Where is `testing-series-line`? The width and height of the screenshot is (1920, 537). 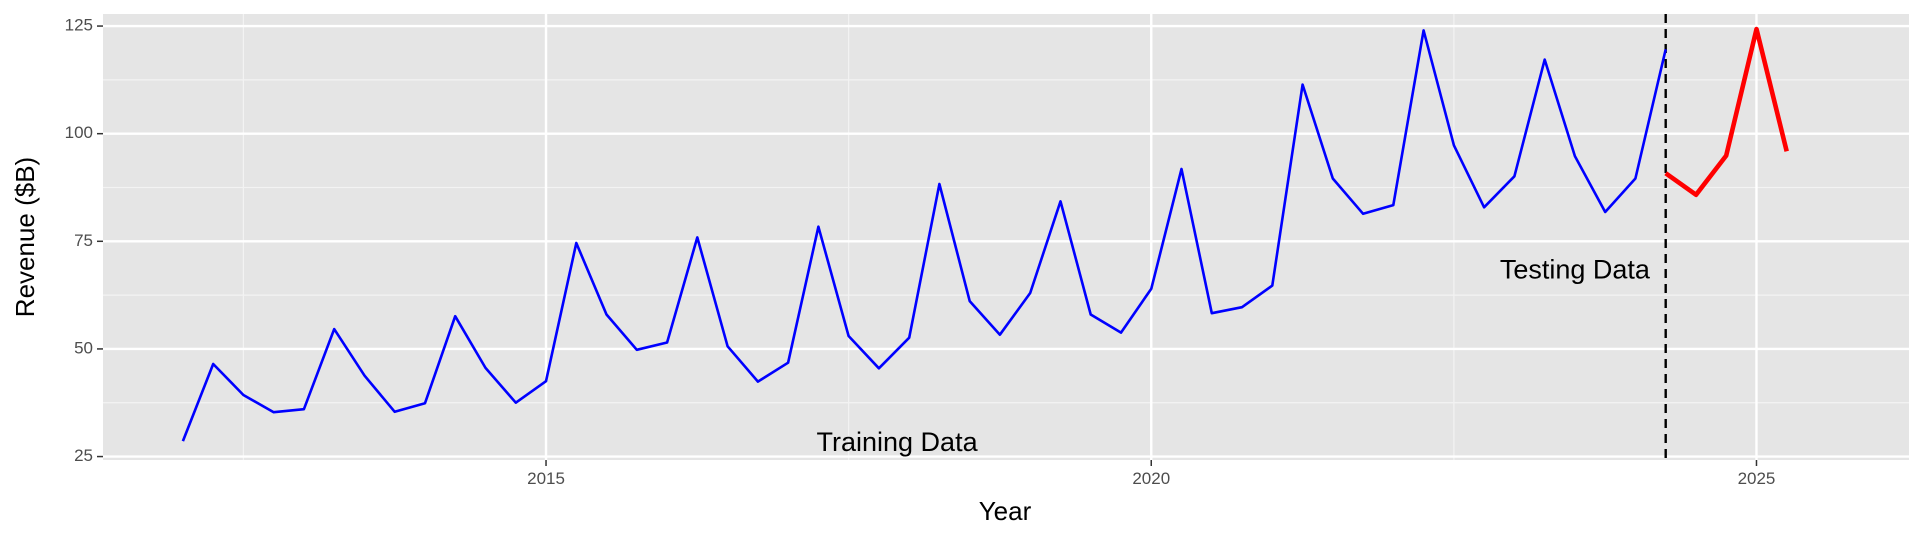 testing-series-line is located at coordinates (1726, 112).